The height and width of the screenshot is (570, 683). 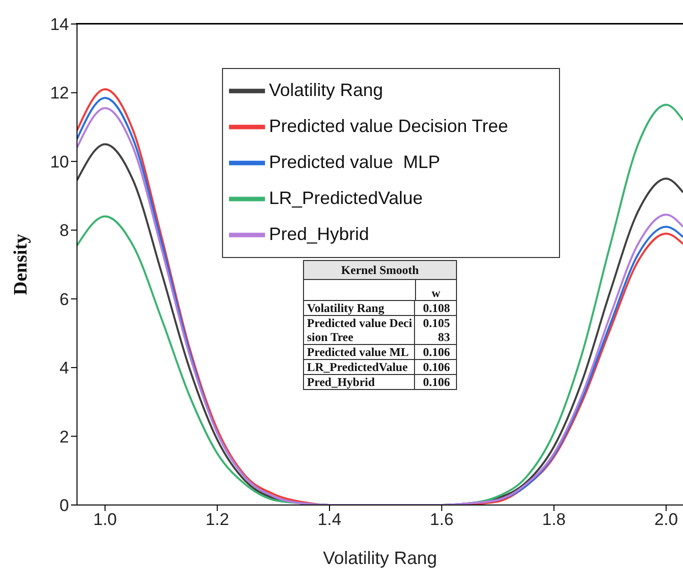 What do you see at coordinates (105, 520) in the screenshot?
I see `x-tick-label: 1.0` at bounding box center [105, 520].